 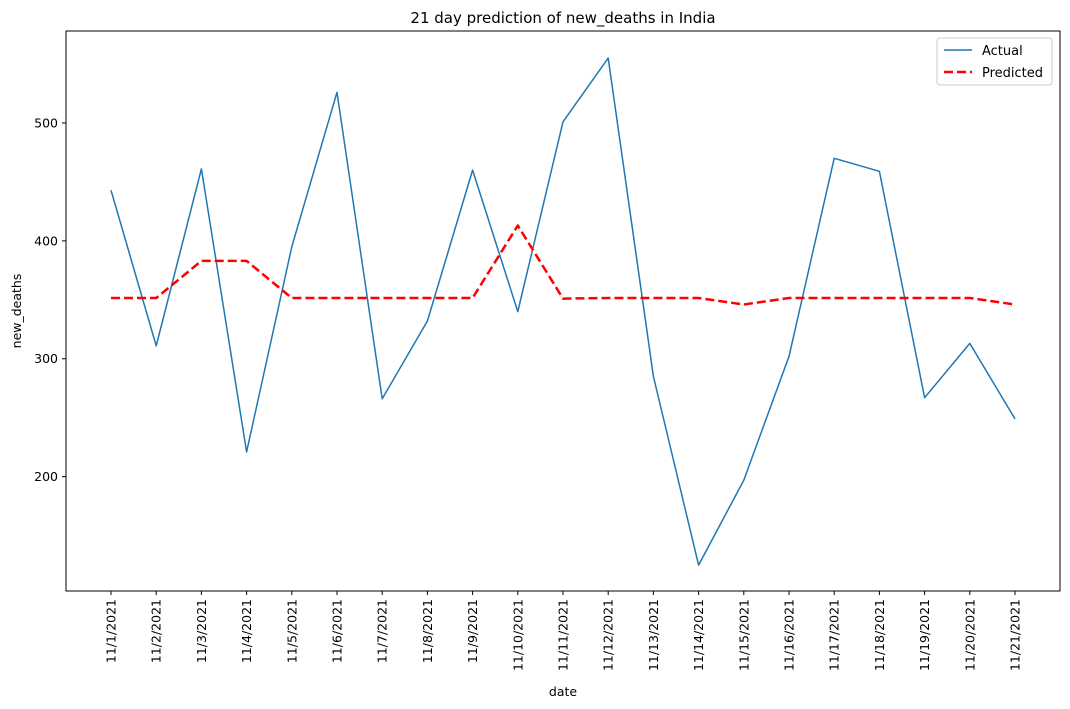 What do you see at coordinates (201, 631) in the screenshot?
I see `x-tick-label: 11/3/2021` at bounding box center [201, 631].